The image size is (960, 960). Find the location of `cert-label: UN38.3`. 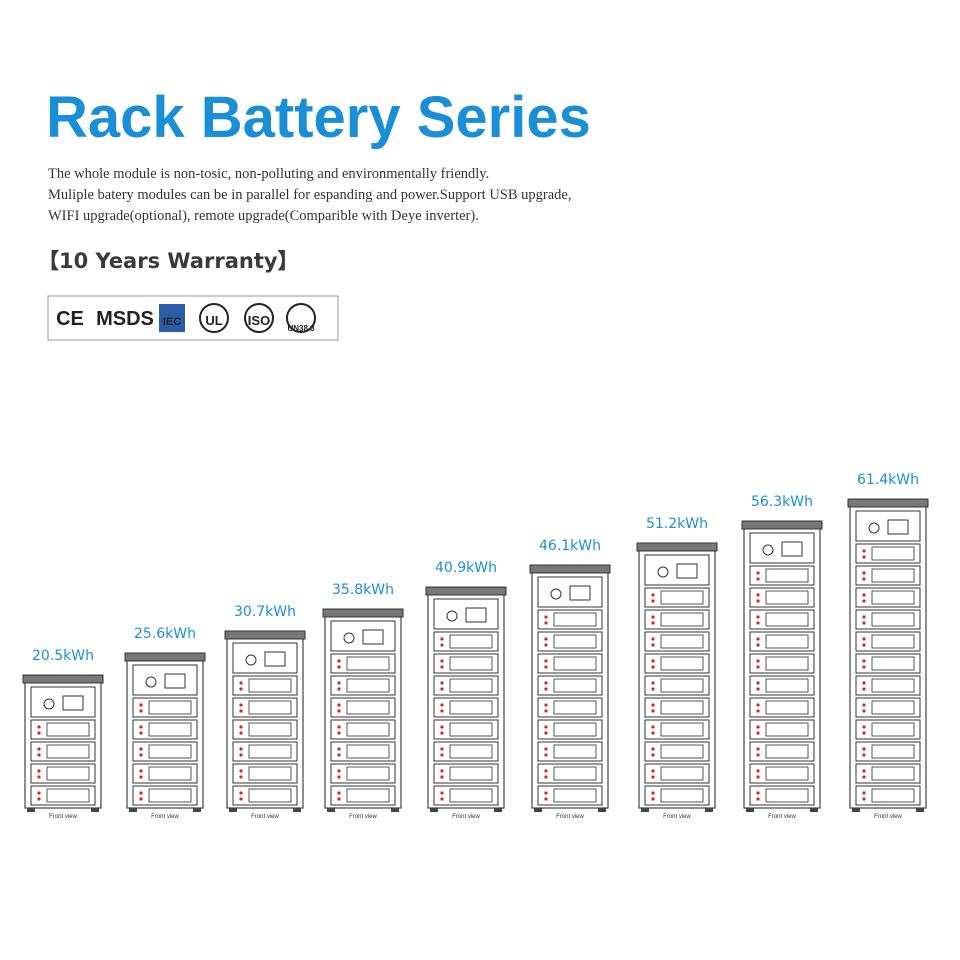

cert-label: UN38.3 is located at coordinates (301, 328).